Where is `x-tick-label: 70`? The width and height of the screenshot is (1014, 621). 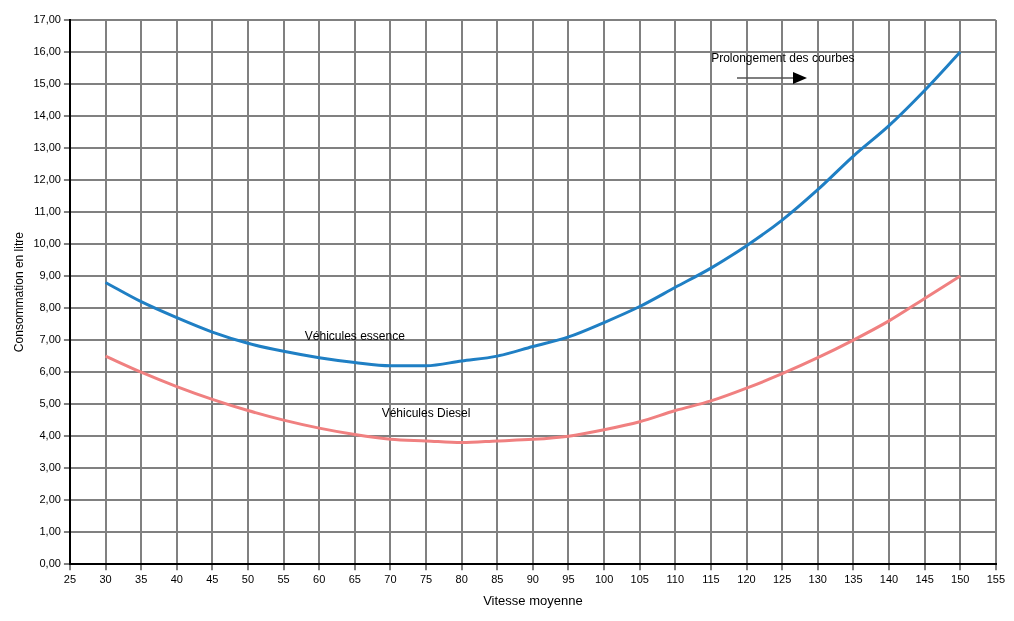
x-tick-label: 70 is located at coordinates (390, 578).